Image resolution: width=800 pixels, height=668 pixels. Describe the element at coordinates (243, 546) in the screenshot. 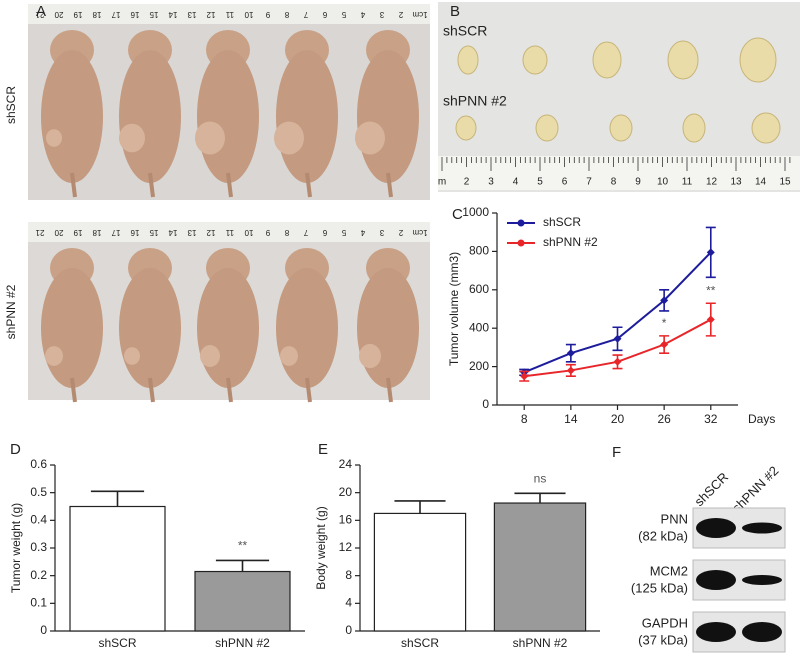

I see `annotation: **` at that location.